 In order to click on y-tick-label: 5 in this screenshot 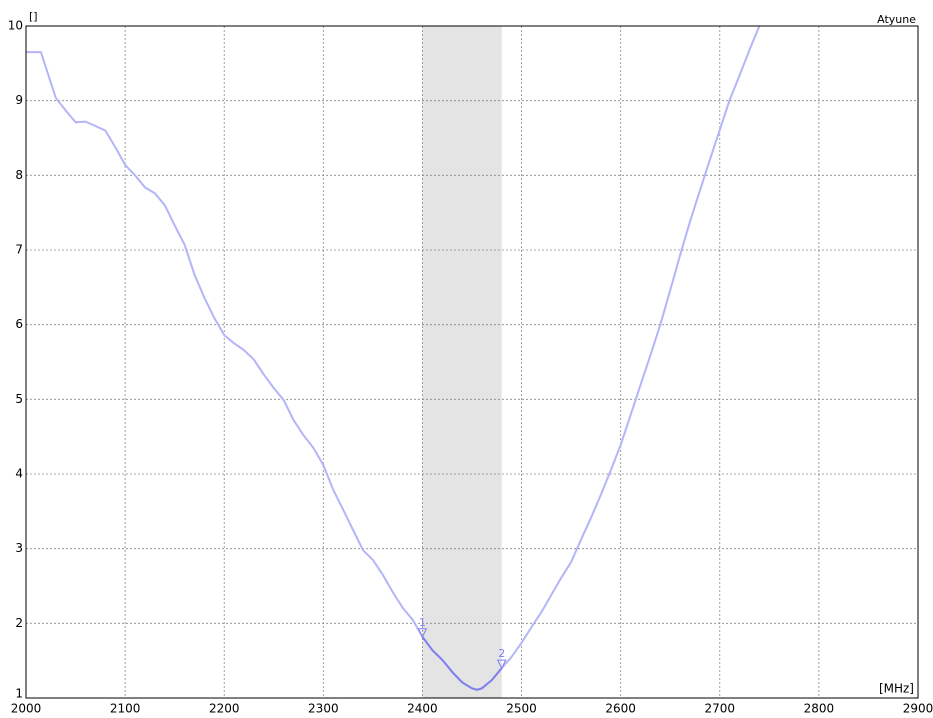, I will do `click(19, 399)`.